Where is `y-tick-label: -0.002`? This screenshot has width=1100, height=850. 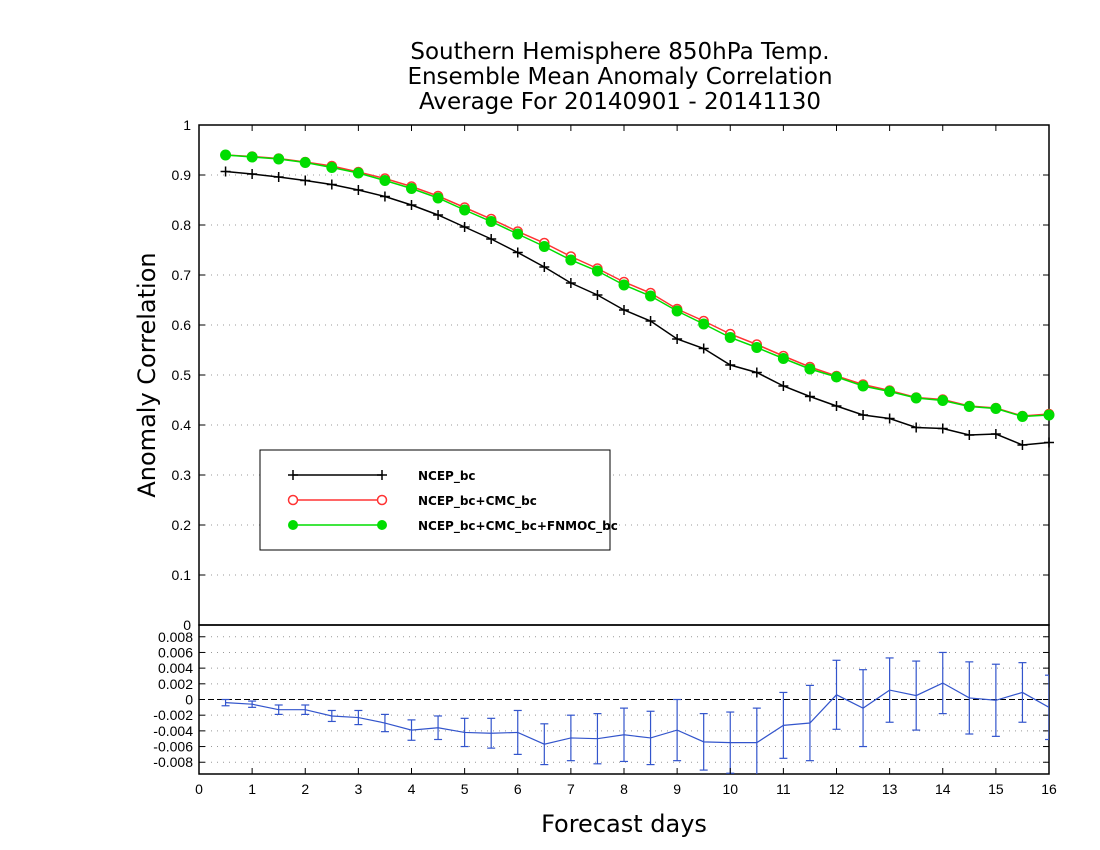
y-tick-label: -0.002 is located at coordinates (173, 715).